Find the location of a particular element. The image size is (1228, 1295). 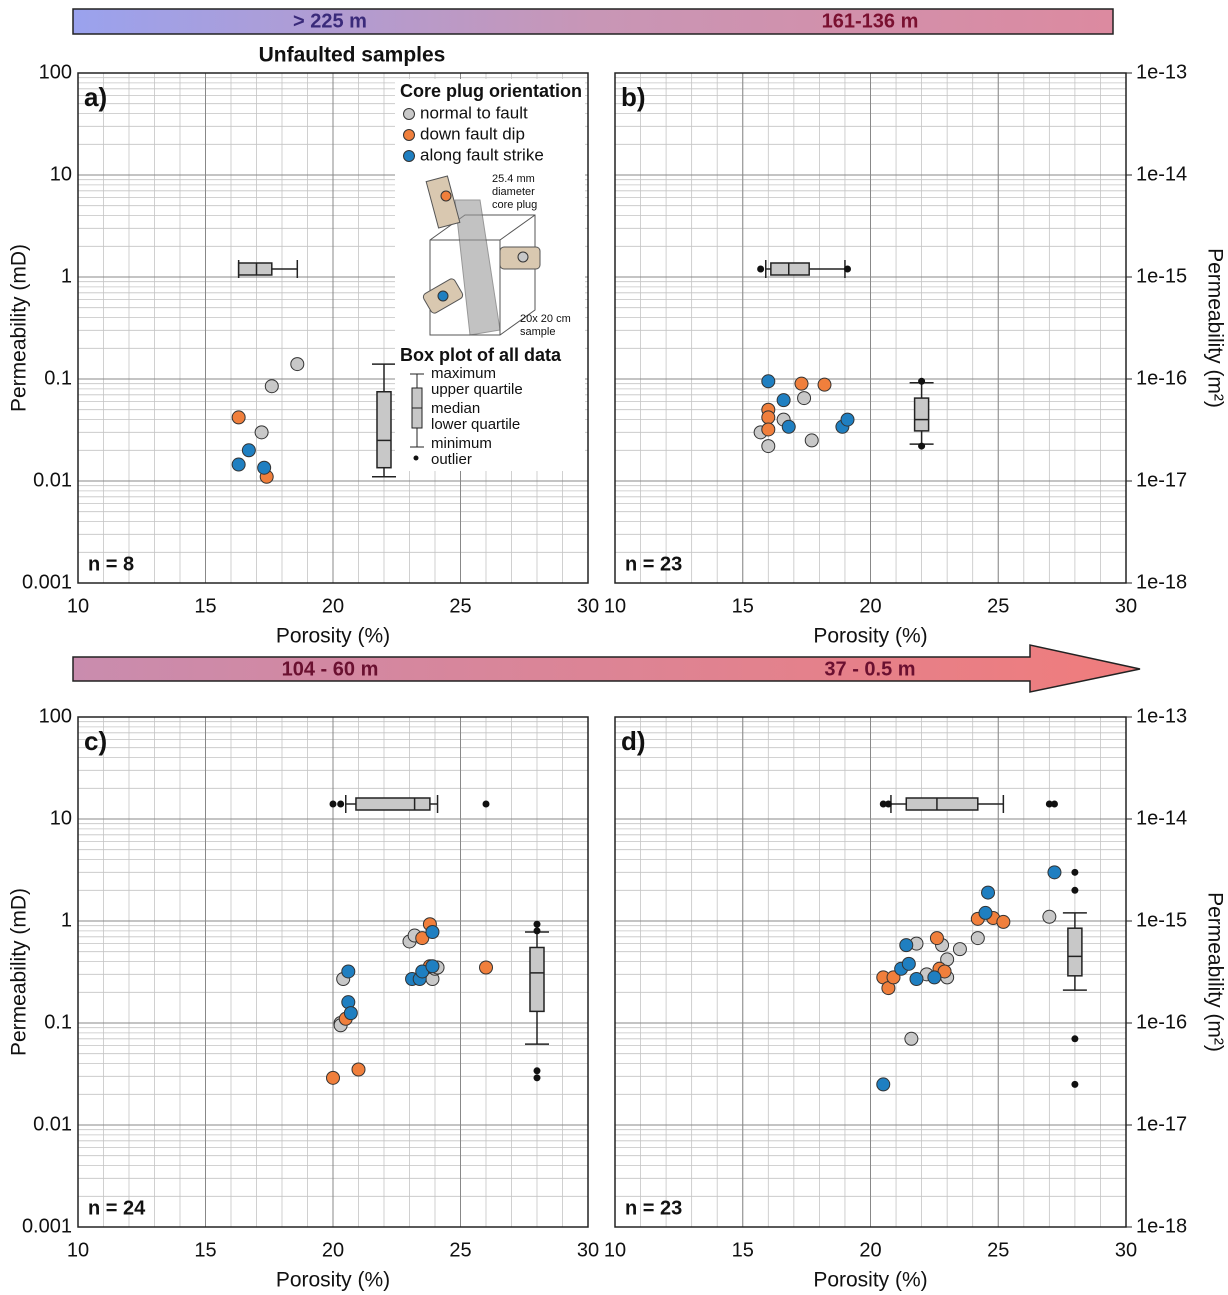

legend-label: lower quartile is located at coordinates (475, 424).